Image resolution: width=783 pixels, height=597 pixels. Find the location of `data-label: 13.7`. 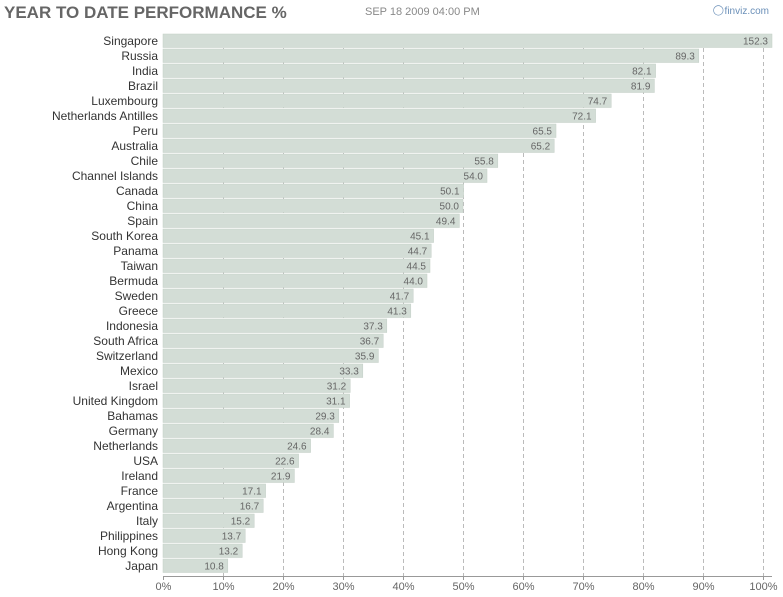

data-label: 13.7 is located at coordinates (232, 537).